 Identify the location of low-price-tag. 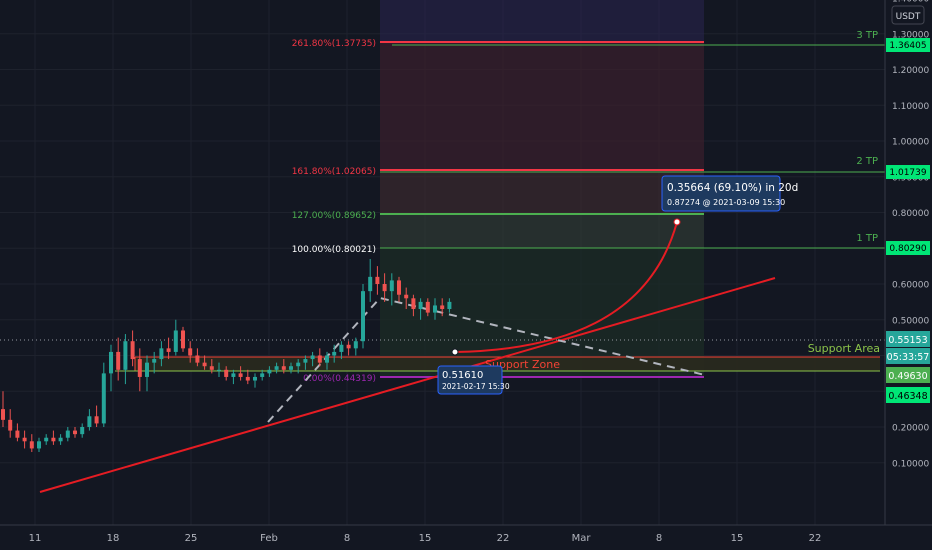
(908, 395).